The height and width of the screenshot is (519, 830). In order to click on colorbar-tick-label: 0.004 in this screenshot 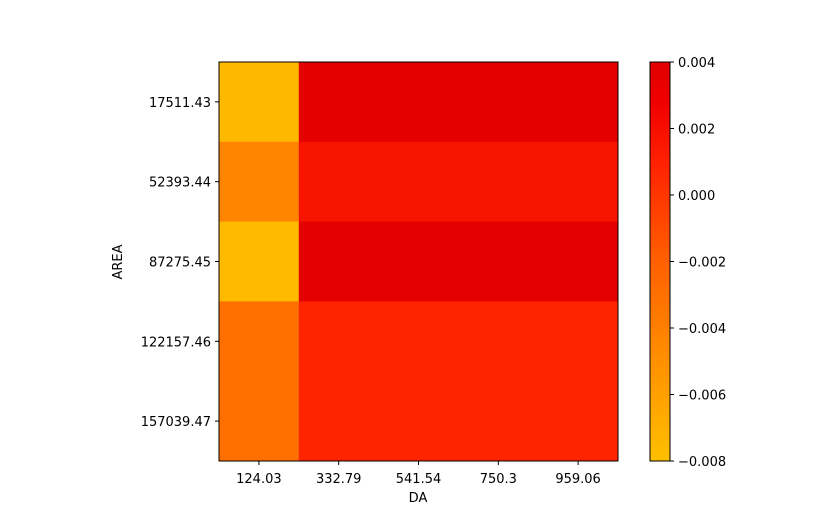, I will do `click(696, 63)`.